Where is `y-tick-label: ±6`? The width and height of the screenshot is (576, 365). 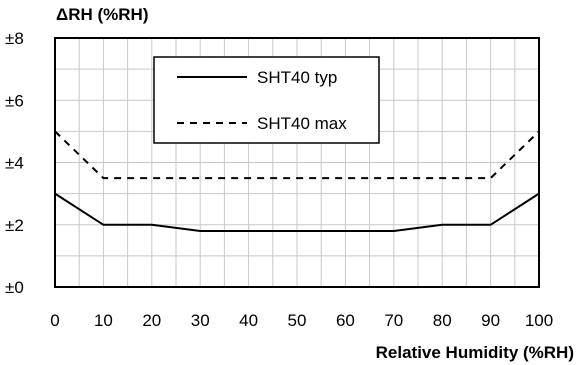 y-tick-label: ±6 is located at coordinates (14, 100).